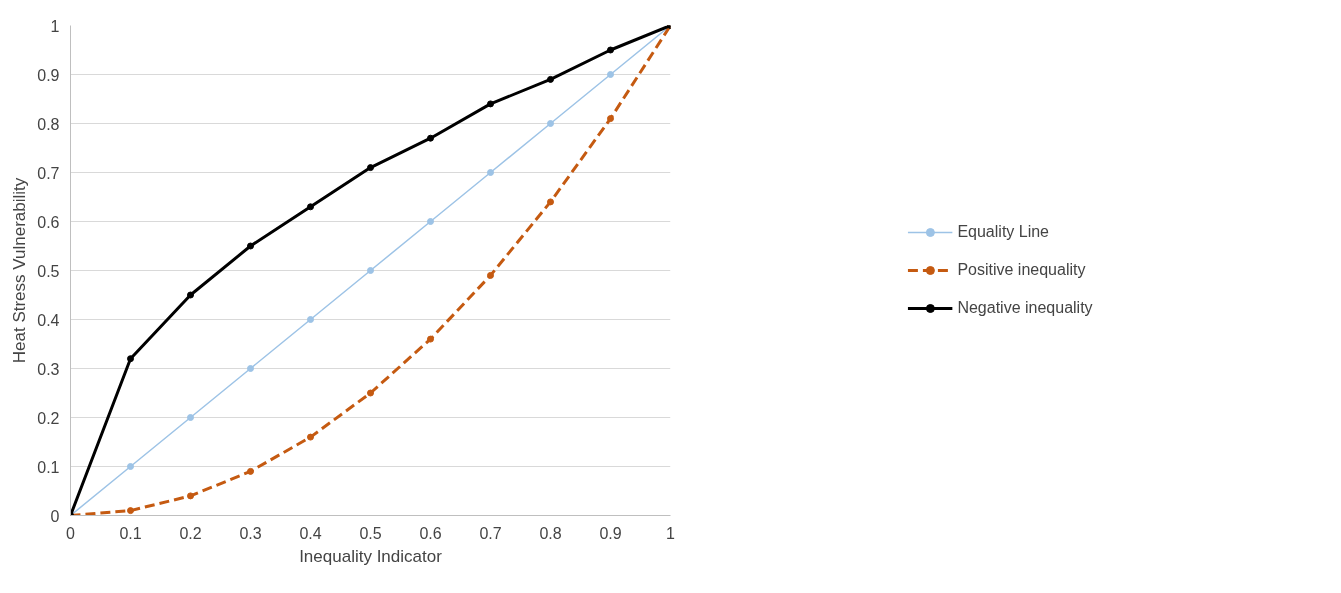 This screenshot has width=1341, height=593. Describe the element at coordinates (671, 533) in the screenshot. I see `x-tick-label: 1` at that location.